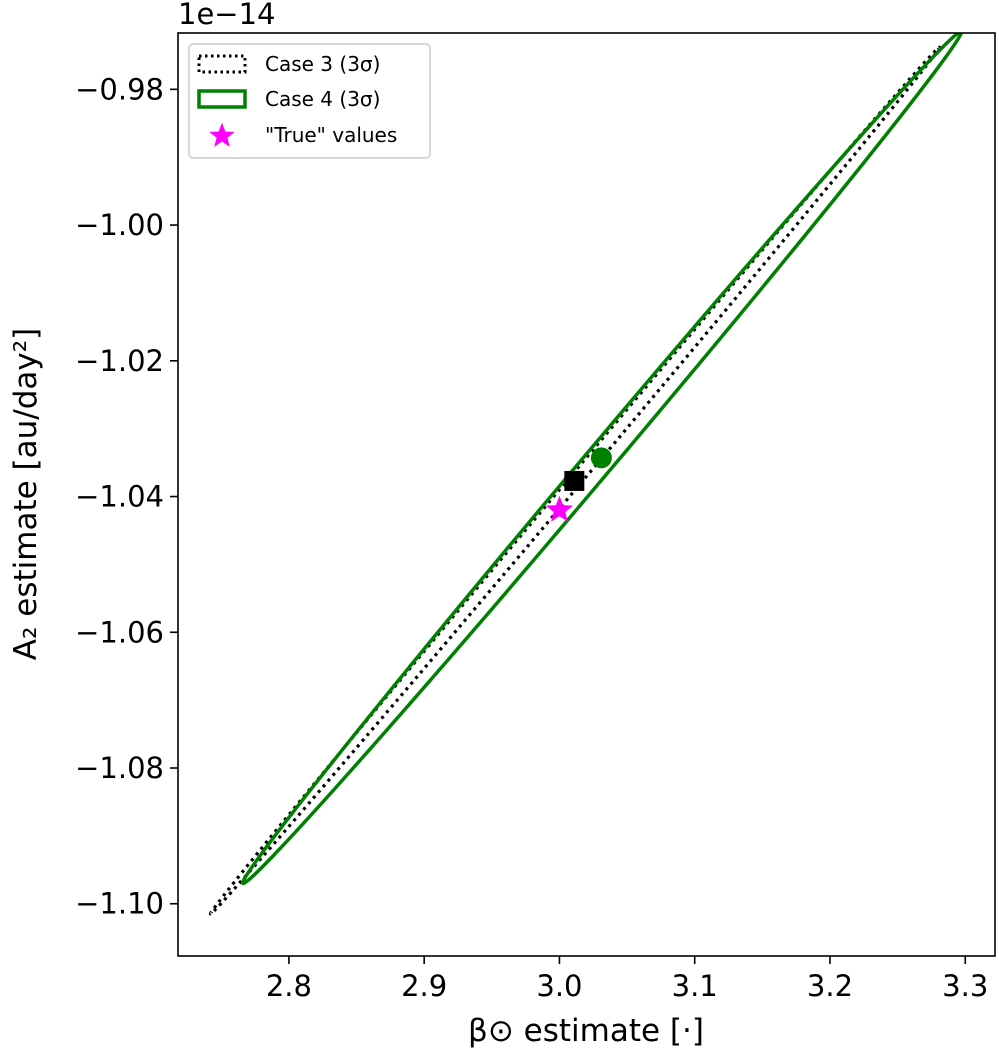 The height and width of the screenshot is (1048, 999). I want to click on legend-label-case3: Case 3 (3σ), so click(322, 64).